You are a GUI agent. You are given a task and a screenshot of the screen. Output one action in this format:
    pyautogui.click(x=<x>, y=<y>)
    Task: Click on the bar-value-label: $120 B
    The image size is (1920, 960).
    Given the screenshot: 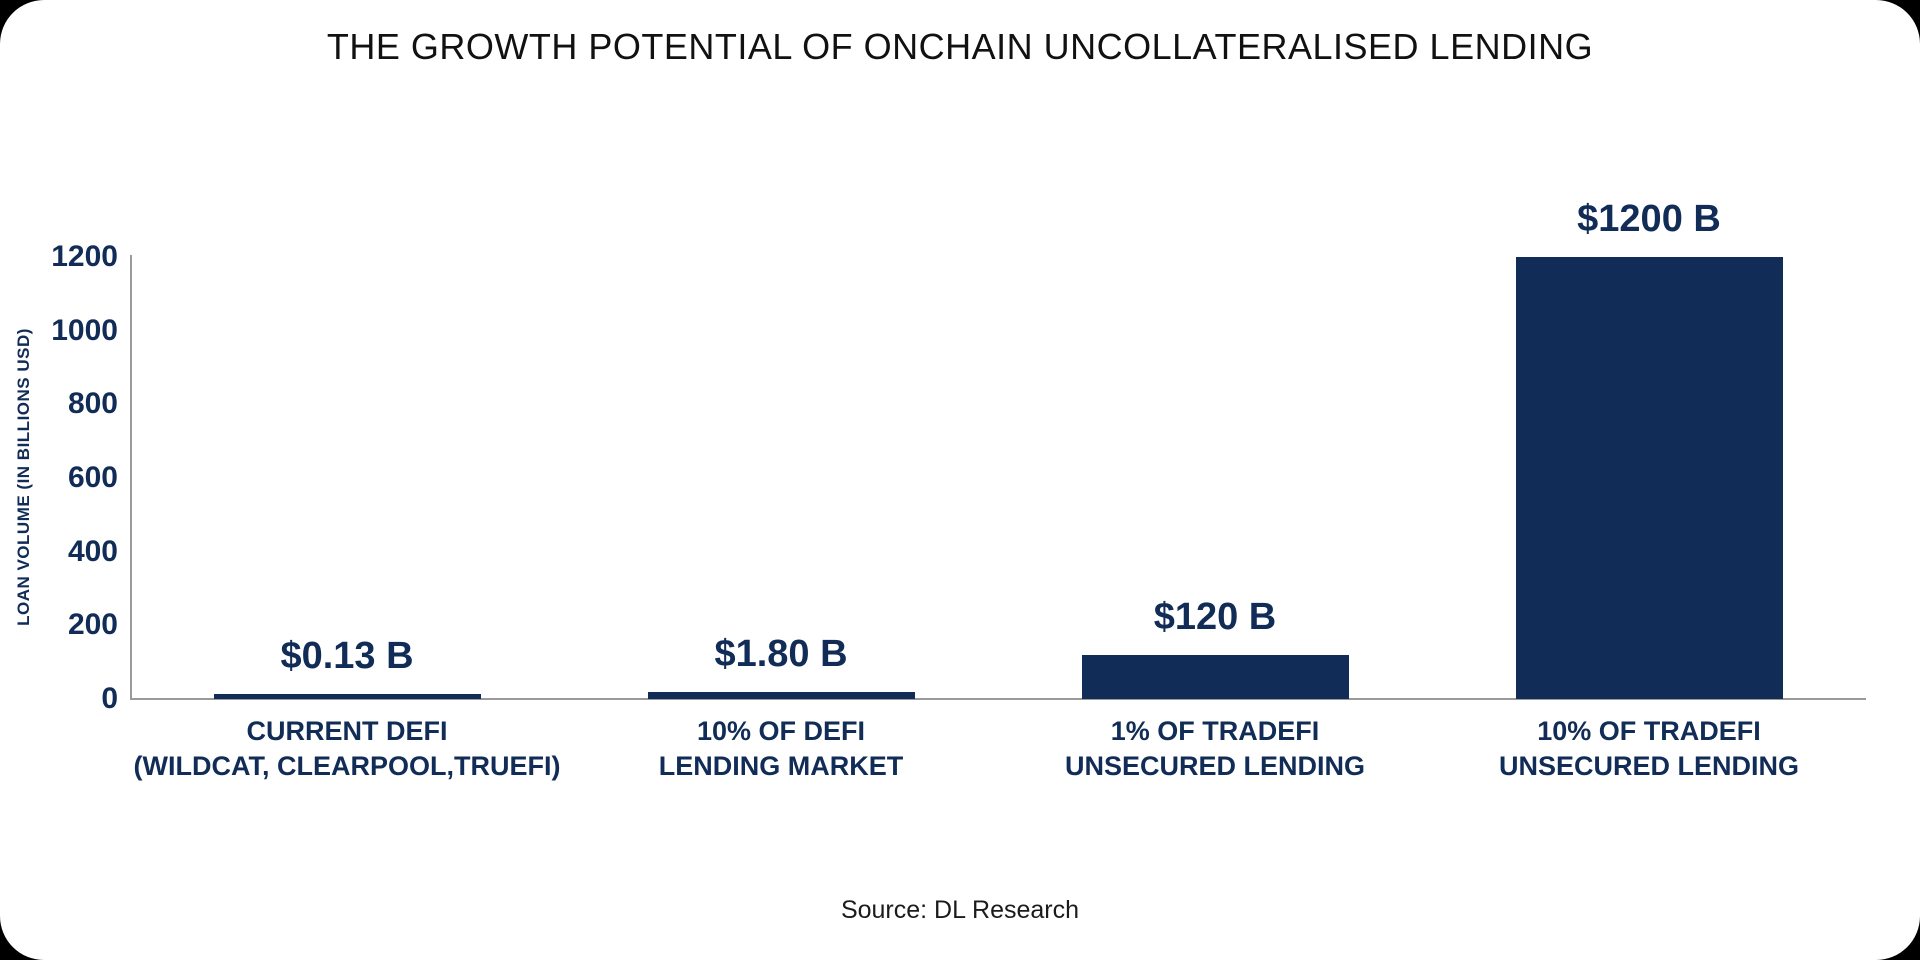 What is the action you would take?
    pyautogui.click(x=1215, y=616)
    